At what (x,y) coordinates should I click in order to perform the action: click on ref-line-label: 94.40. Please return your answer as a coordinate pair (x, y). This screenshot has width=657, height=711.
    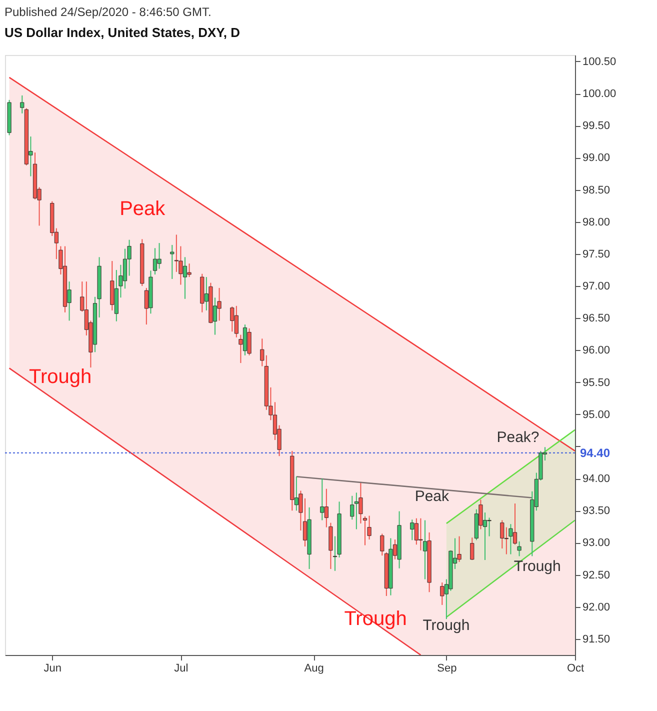
    Looking at the image, I should click on (595, 453).